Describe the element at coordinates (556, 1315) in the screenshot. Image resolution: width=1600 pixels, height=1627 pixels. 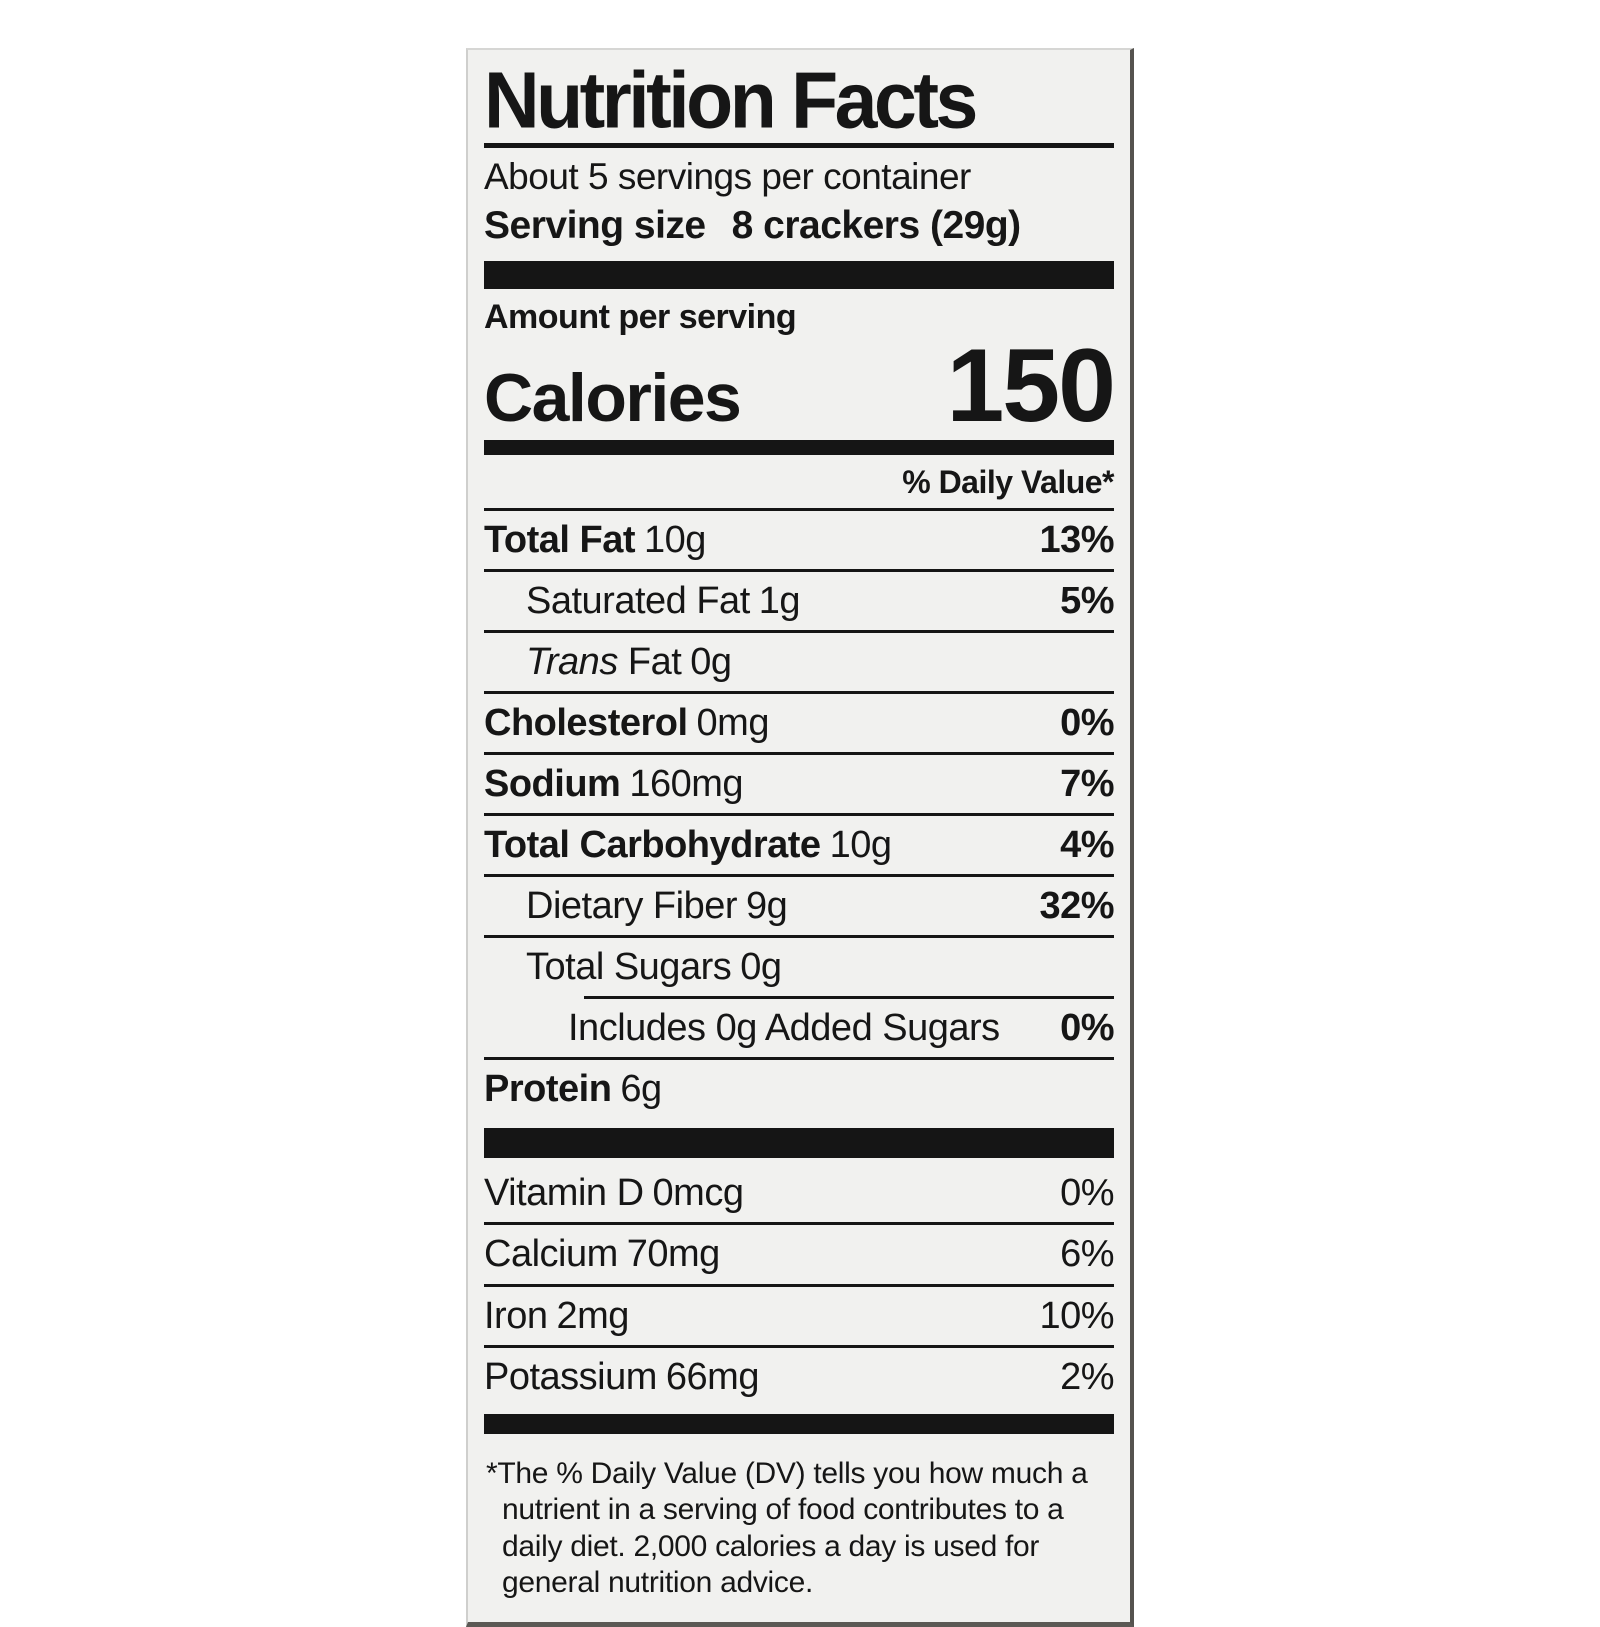
I see `nutrient-name-amount: Iron 2mg` at that location.